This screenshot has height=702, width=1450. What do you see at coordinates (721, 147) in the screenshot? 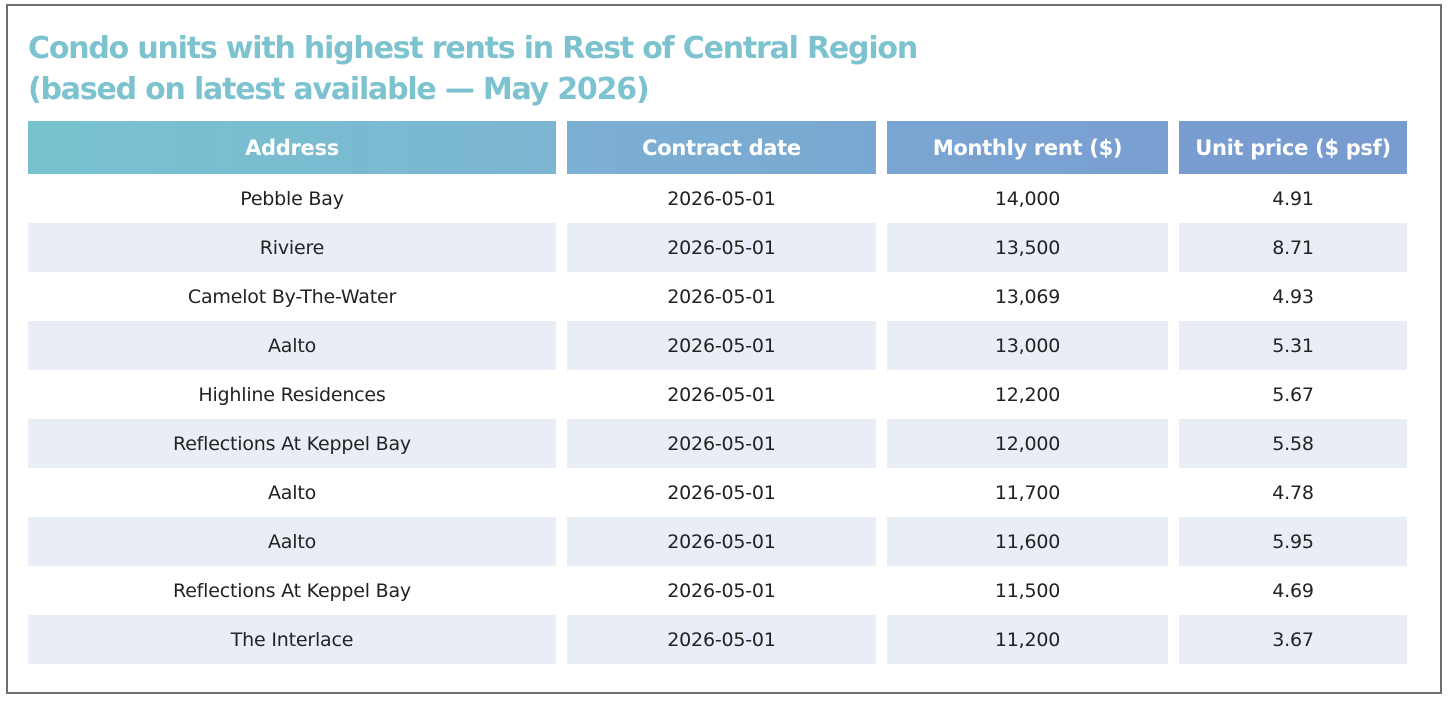
I see `header-contract-date: Contract date` at bounding box center [721, 147].